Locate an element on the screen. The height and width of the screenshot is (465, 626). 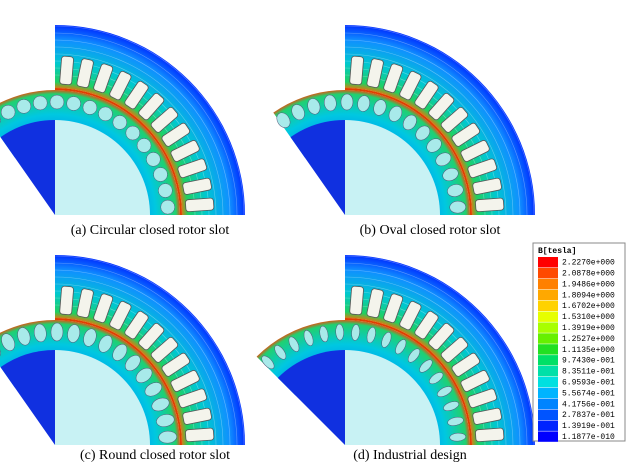
legend-label: 2.7837e-001 is located at coordinates (588, 415).